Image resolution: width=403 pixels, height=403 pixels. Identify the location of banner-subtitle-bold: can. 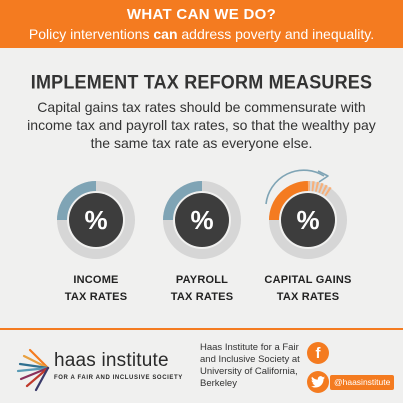
(165, 34).